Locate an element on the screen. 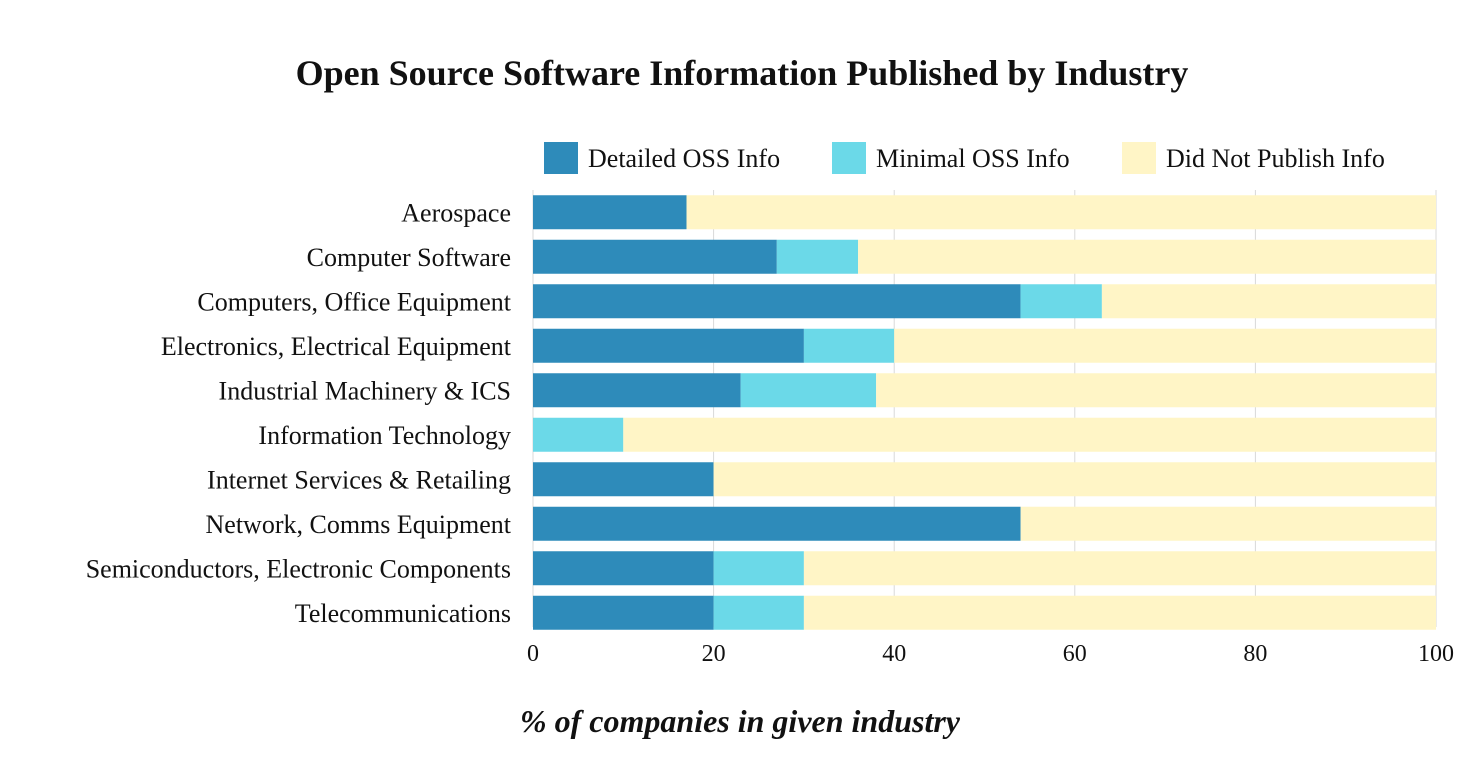 The image size is (1480, 768). bar-telecommunications-did-not-publish-info is located at coordinates (1119, 612).